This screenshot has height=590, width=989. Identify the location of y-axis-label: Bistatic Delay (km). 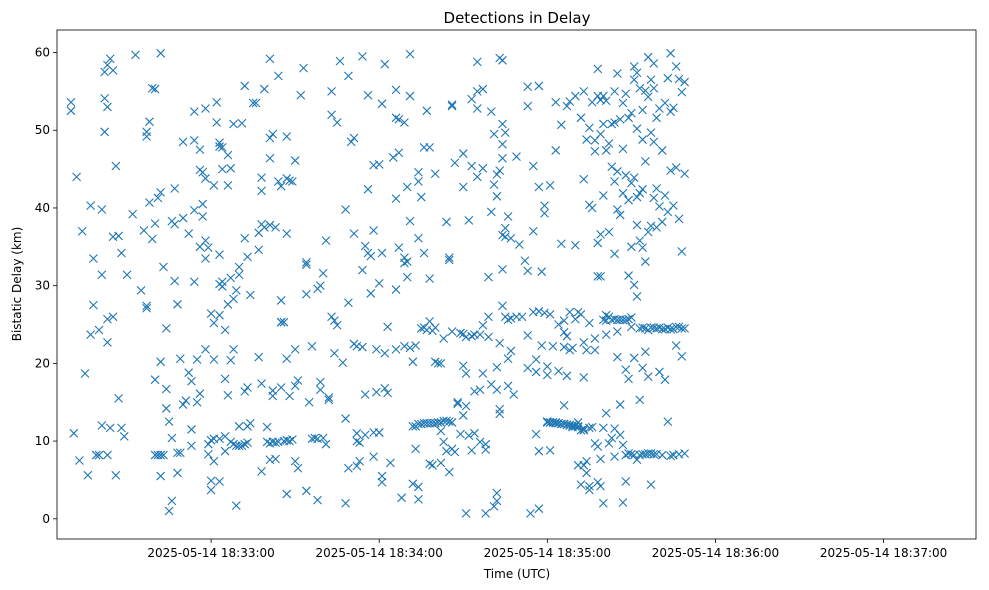
(17, 284).